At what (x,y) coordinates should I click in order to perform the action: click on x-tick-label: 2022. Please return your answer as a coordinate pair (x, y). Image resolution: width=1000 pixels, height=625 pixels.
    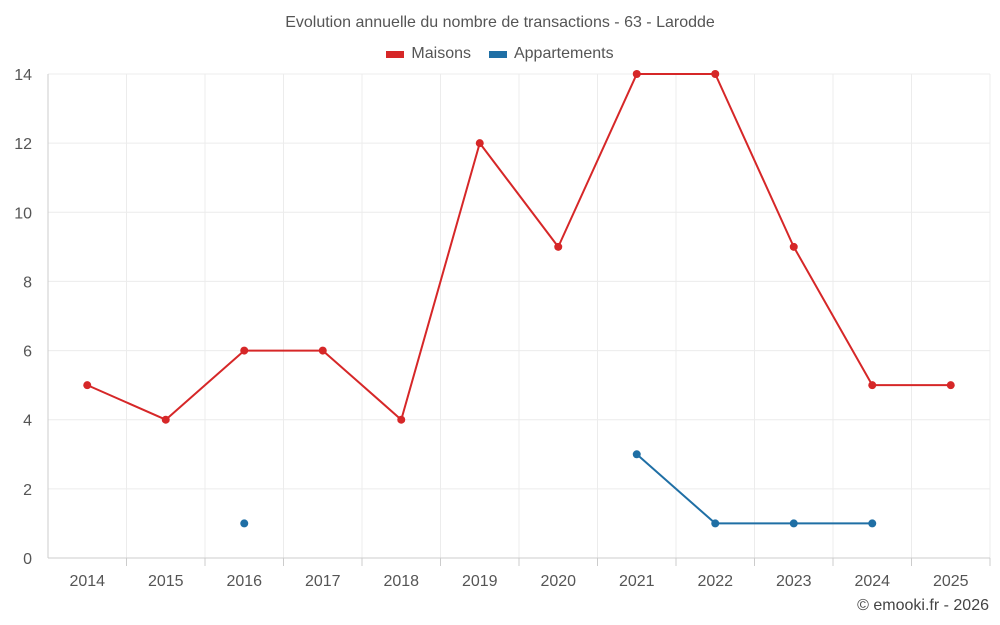
    Looking at the image, I should click on (715, 581).